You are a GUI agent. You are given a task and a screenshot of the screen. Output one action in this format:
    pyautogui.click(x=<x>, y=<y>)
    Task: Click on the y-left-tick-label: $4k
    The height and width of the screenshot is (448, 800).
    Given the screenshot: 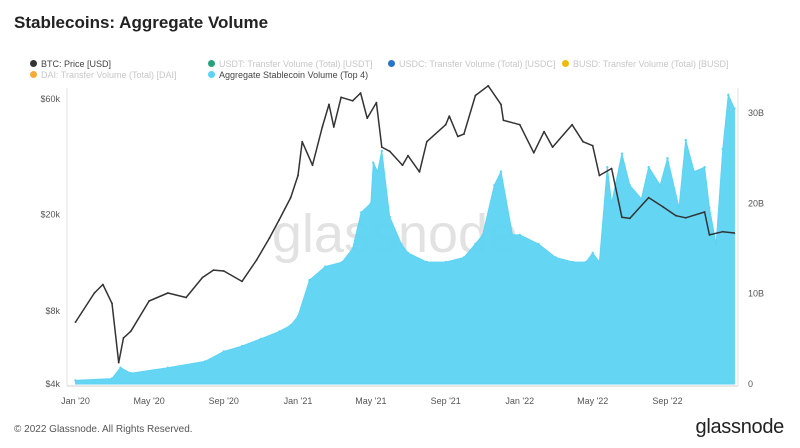 What is the action you would take?
    pyautogui.click(x=52, y=384)
    